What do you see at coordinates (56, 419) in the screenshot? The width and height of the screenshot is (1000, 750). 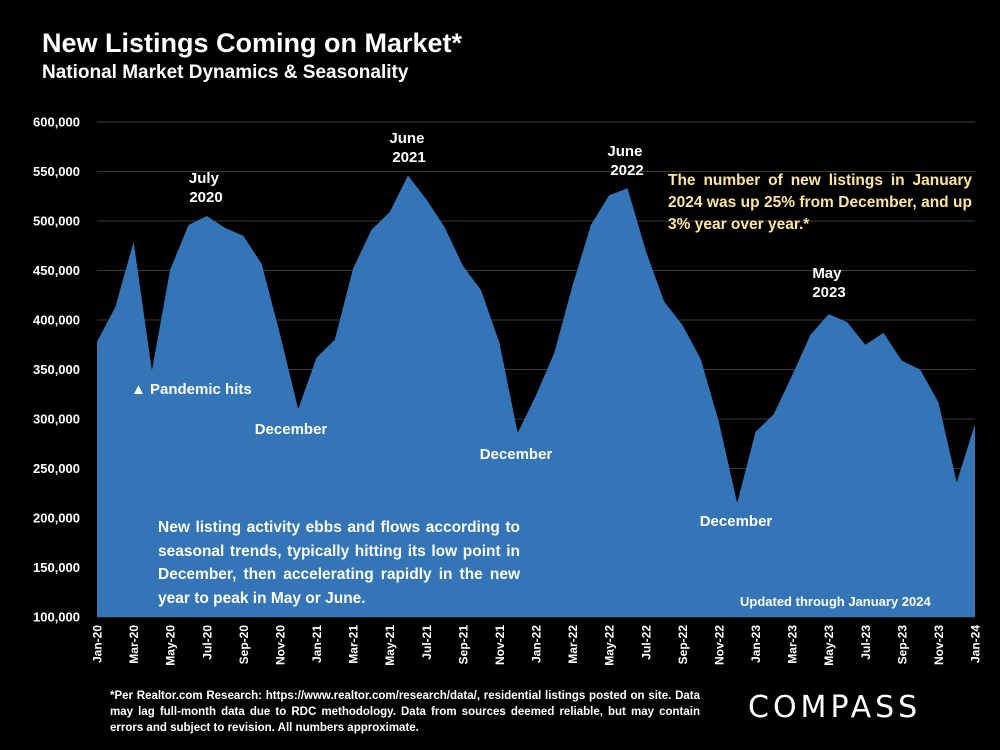 I see `y-tick-label: 300,000` at bounding box center [56, 419].